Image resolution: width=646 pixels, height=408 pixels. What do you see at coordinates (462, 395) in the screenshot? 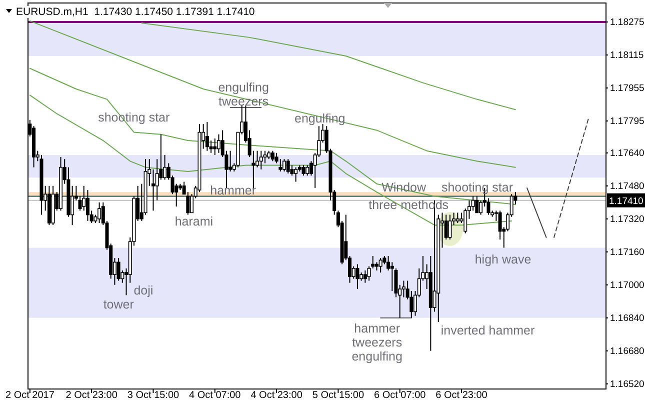
I see `x-tick-label: 6 Oct 23:00` at bounding box center [462, 395].